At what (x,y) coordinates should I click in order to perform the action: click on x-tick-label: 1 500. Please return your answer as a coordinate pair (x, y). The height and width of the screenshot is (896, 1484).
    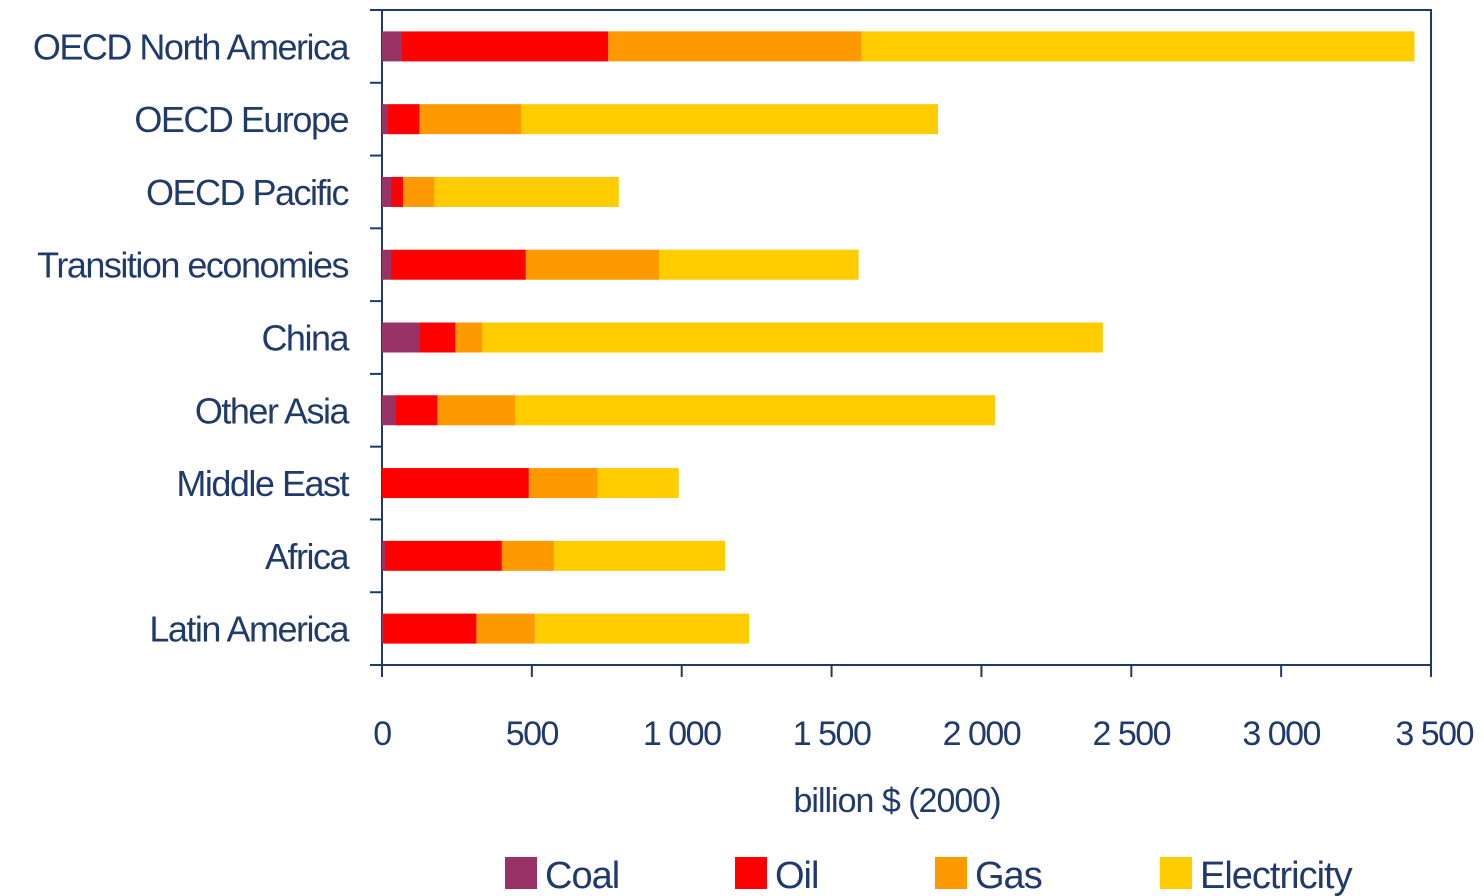
    Looking at the image, I should click on (832, 734).